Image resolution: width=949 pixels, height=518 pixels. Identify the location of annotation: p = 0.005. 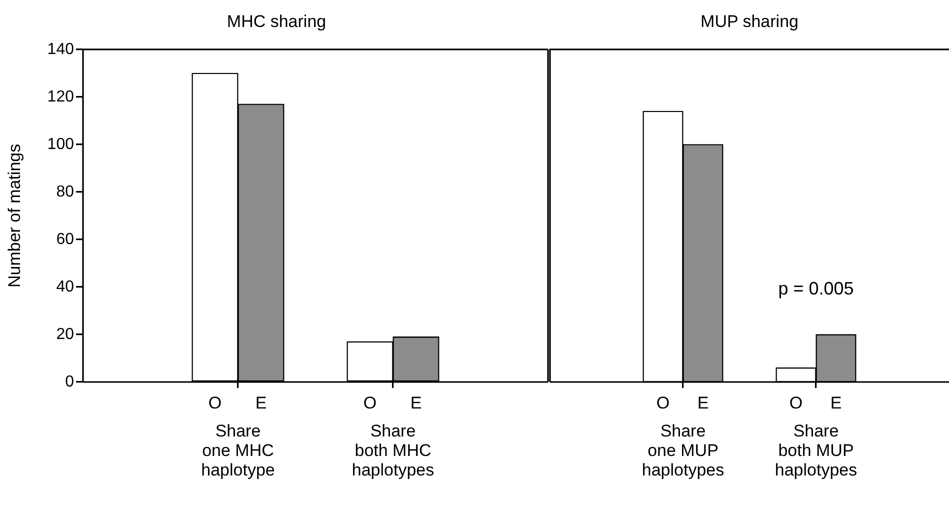
(816, 288).